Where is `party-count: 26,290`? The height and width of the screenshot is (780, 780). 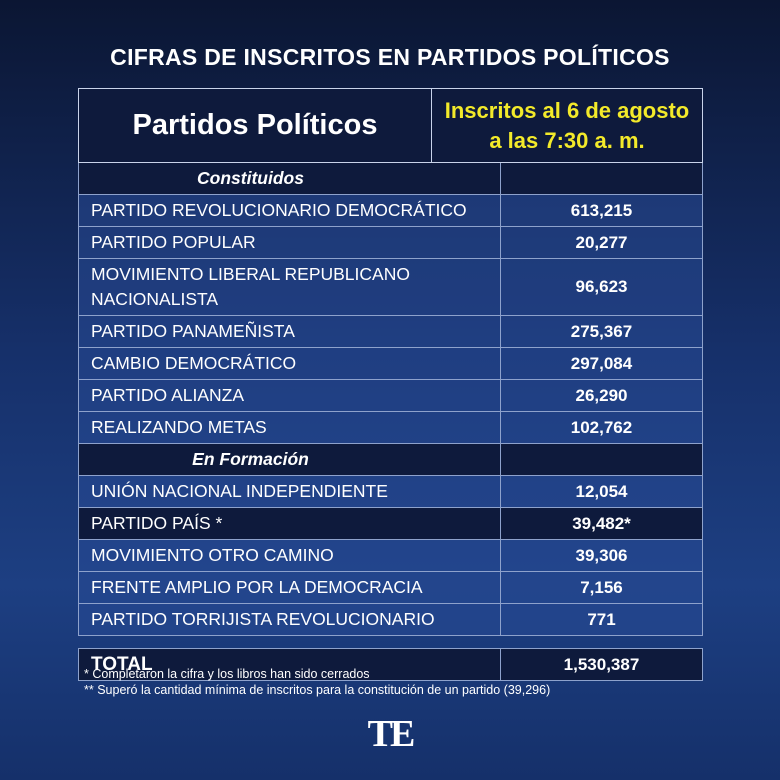
party-count: 26,290 is located at coordinates (601, 395).